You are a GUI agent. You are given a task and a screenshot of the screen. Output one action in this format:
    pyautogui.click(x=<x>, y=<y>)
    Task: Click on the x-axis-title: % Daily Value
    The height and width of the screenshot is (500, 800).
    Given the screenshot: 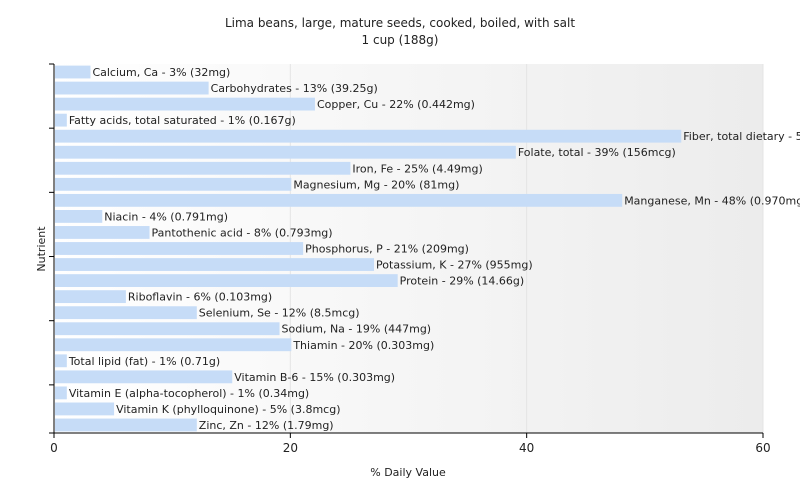 What is the action you would take?
    pyautogui.click(x=408, y=472)
    